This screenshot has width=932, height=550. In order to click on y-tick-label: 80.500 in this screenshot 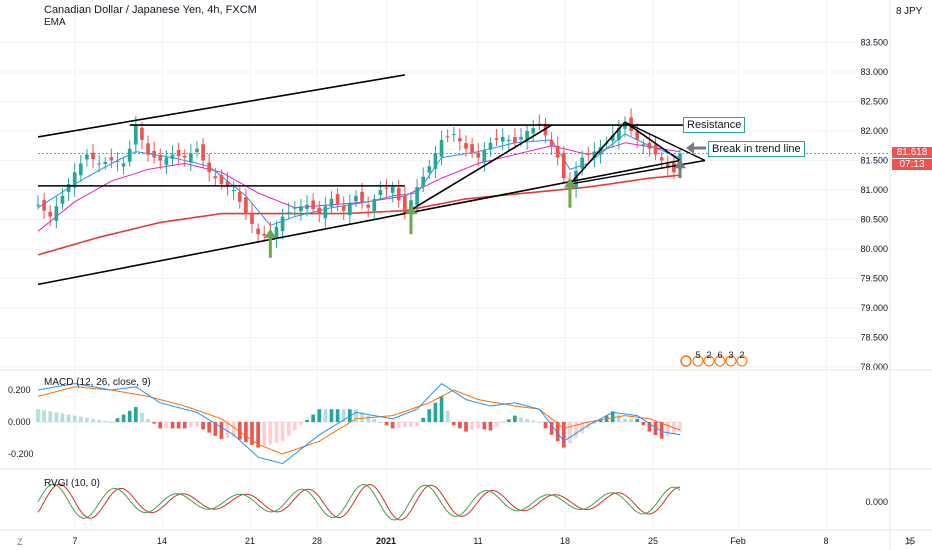, I will do `click(874, 220)`.